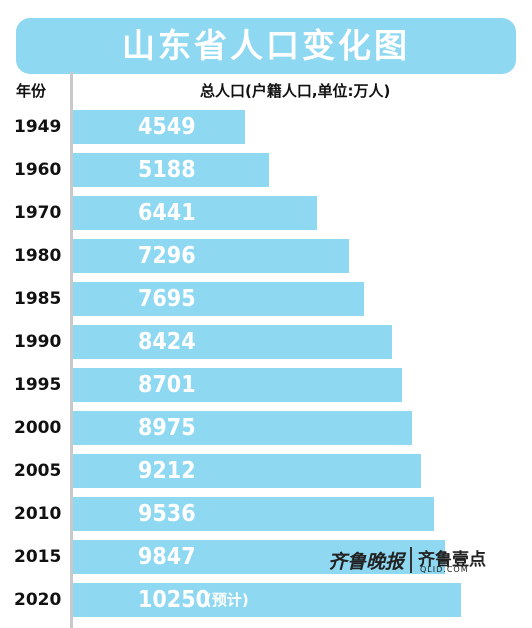 The width and height of the screenshot is (532, 628). Describe the element at coordinates (259, 557) in the screenshot. I see `bar-2015` at that location.